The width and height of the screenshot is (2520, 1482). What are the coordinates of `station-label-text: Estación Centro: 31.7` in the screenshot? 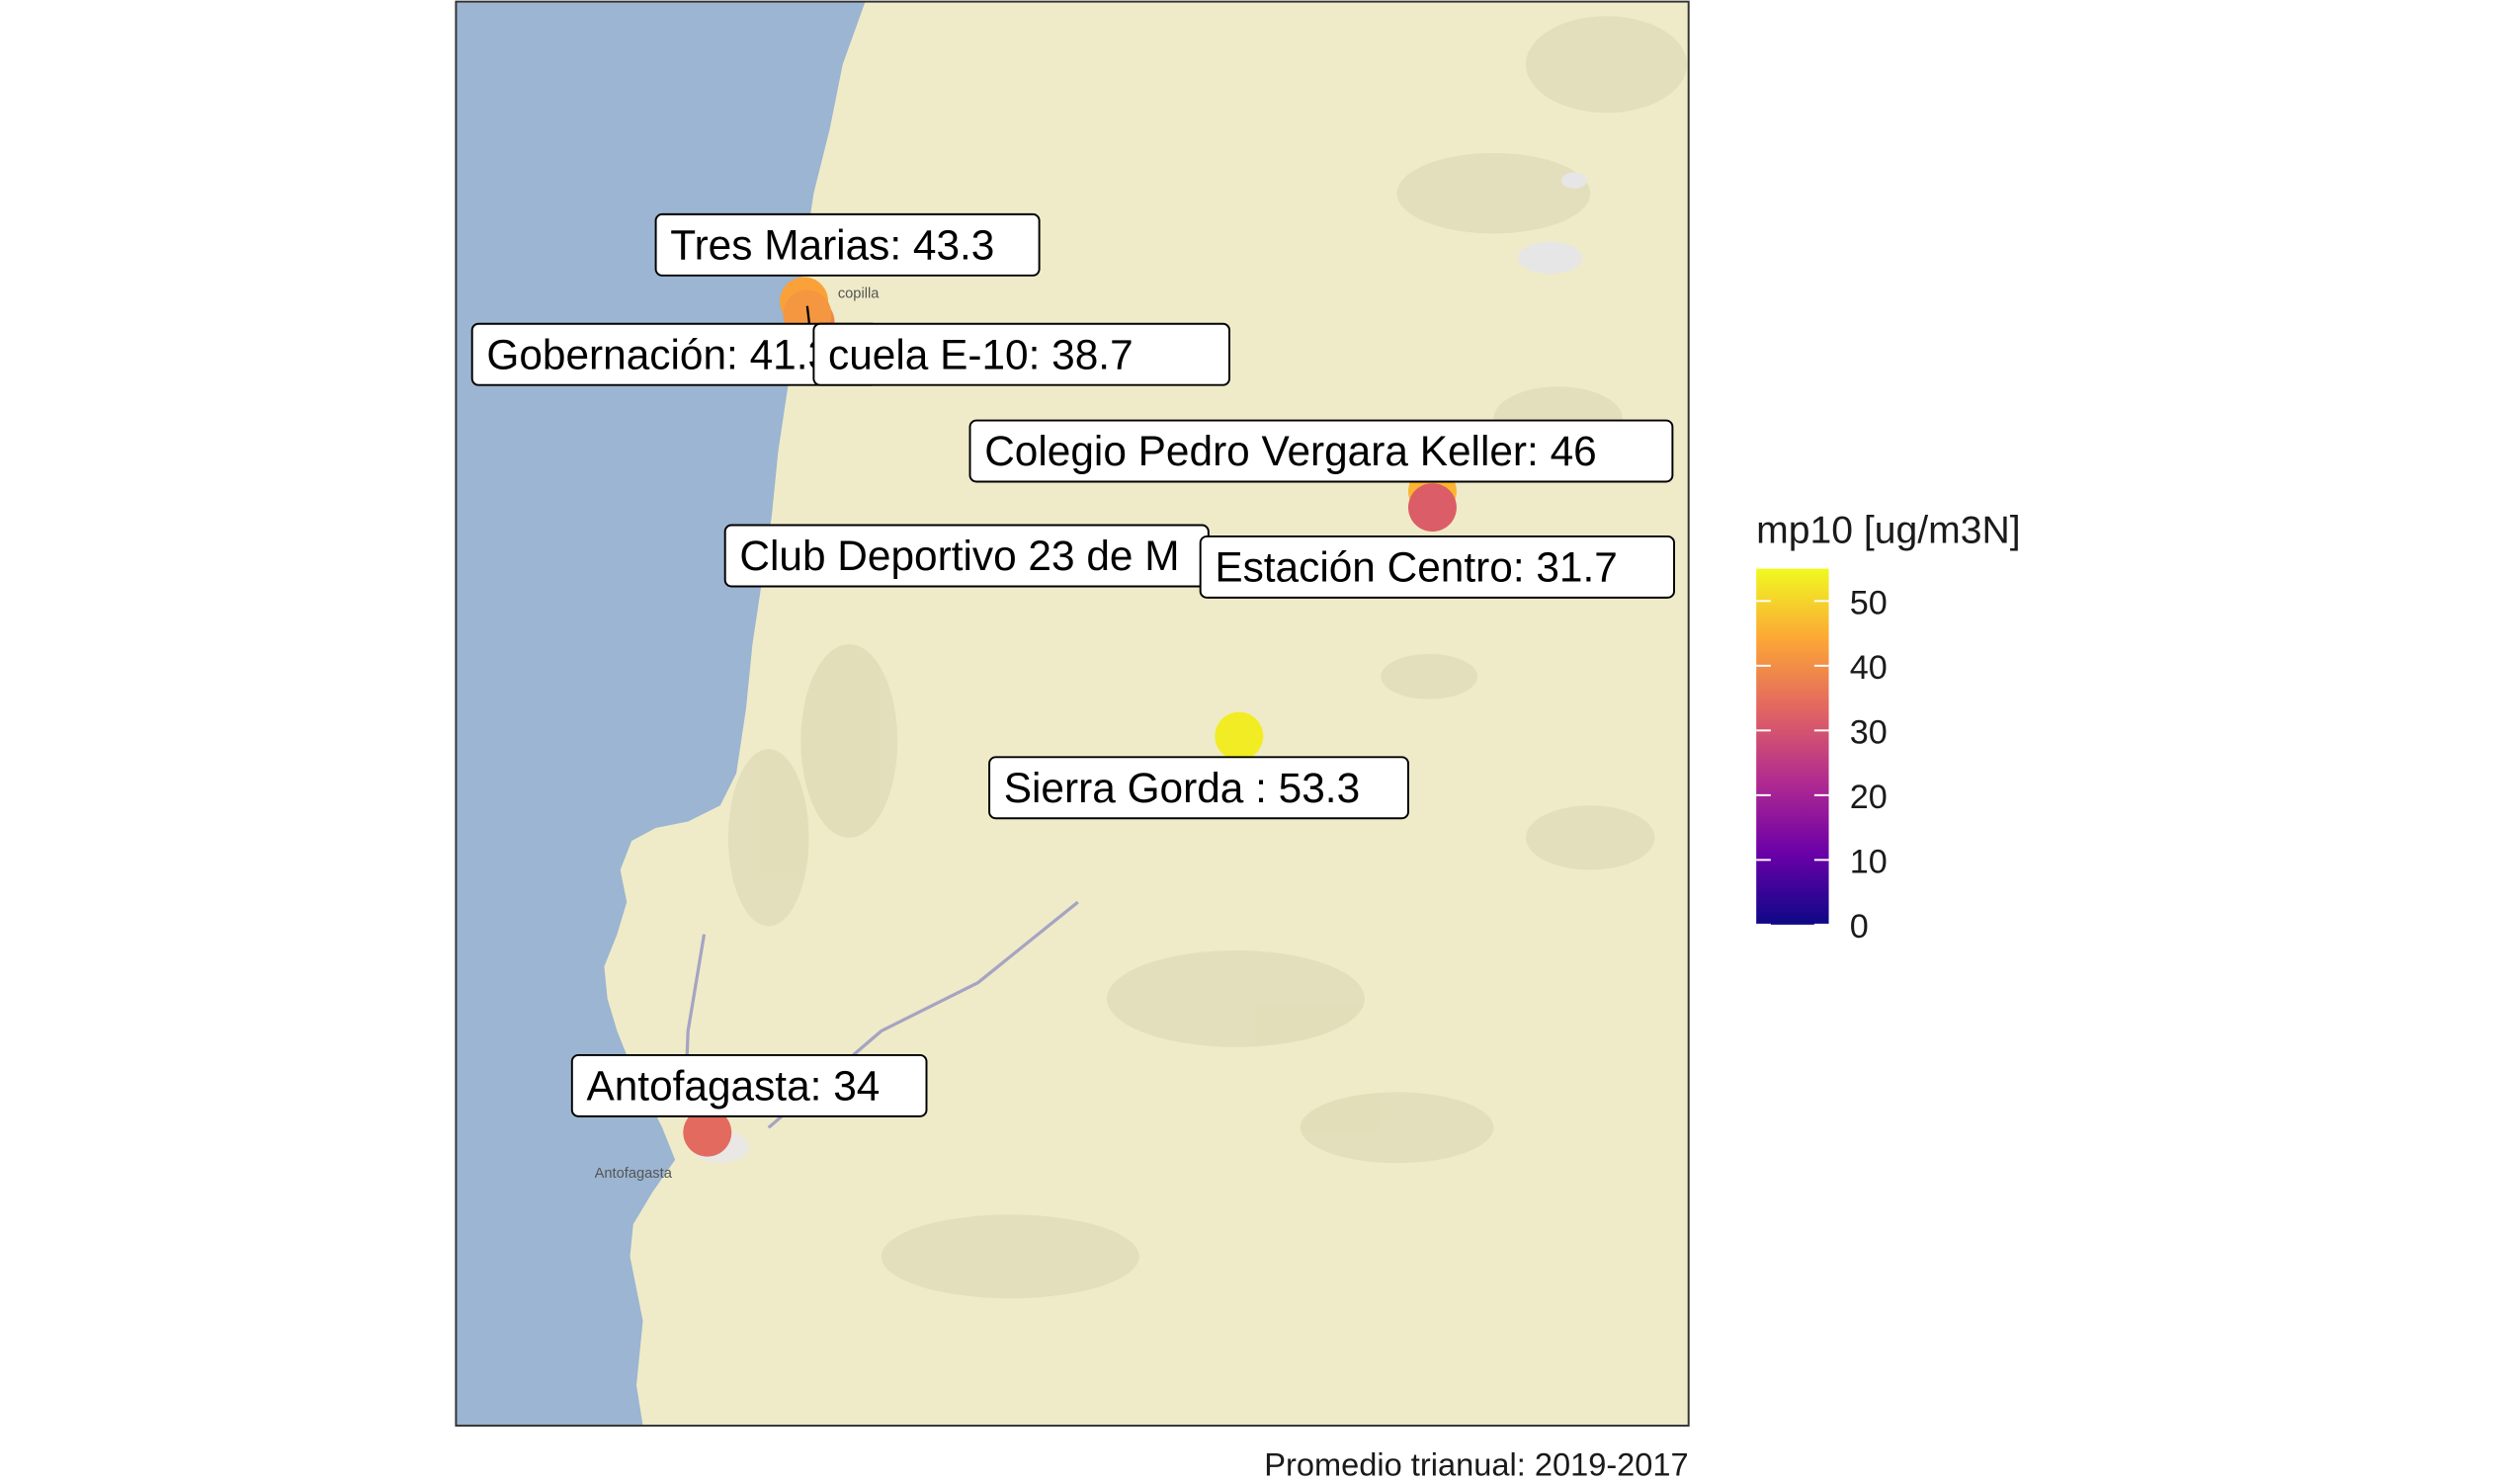 It's located at (1416, 567).